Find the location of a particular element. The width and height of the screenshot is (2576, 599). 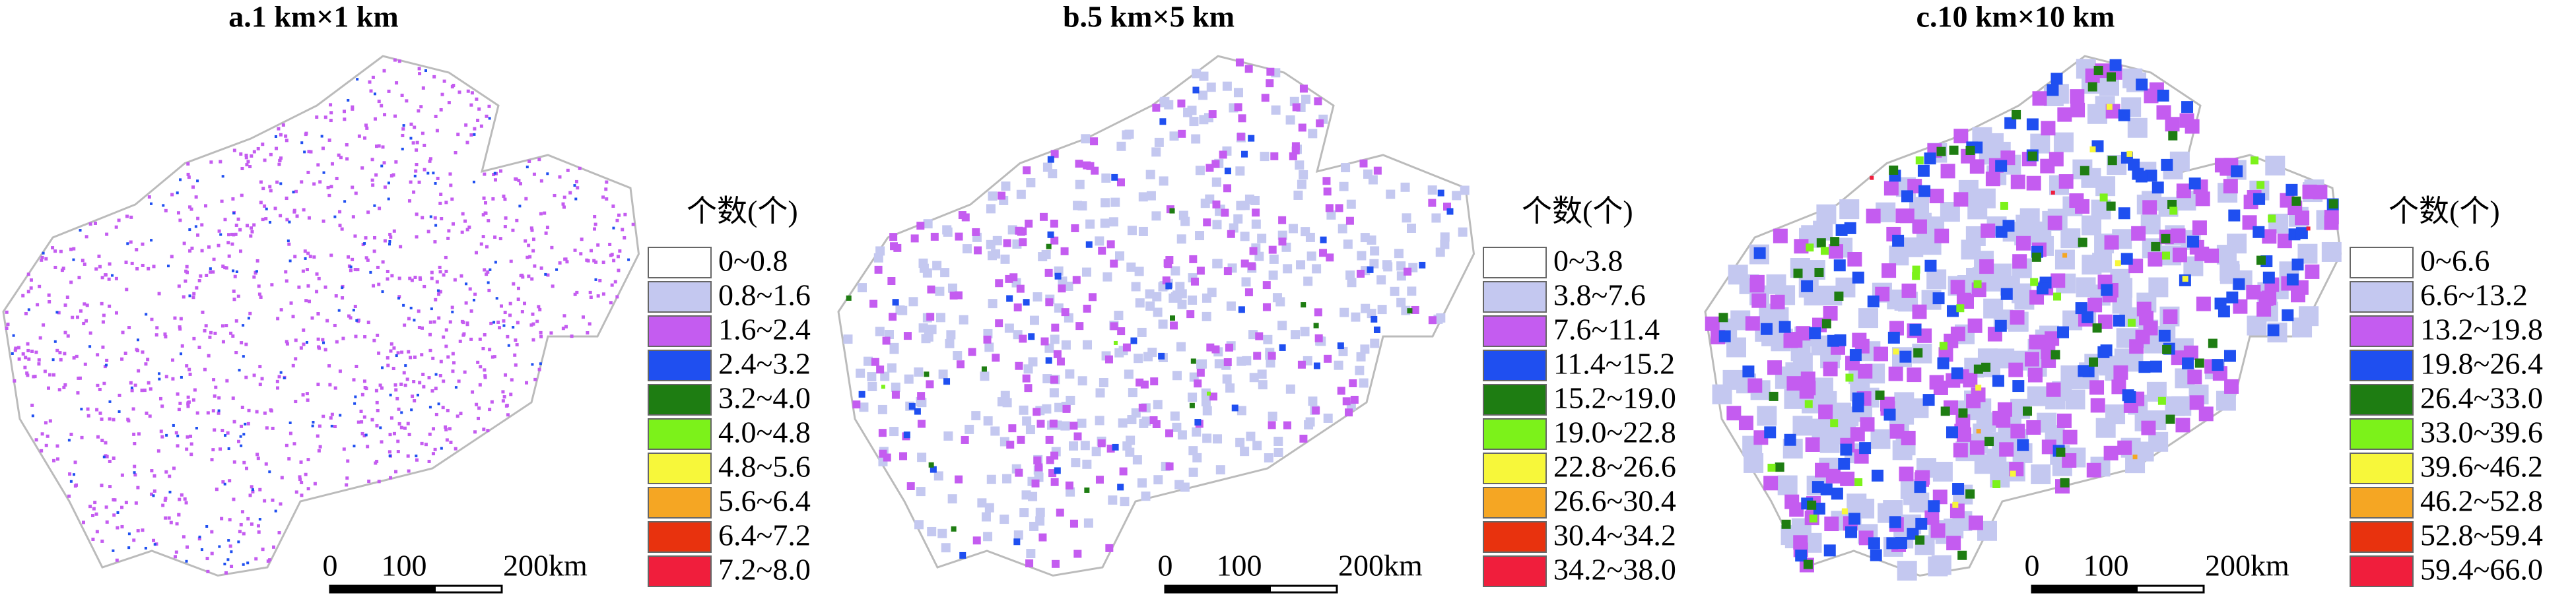

legend-label: 2.4~3.2 is located at coordinates (764, 364).